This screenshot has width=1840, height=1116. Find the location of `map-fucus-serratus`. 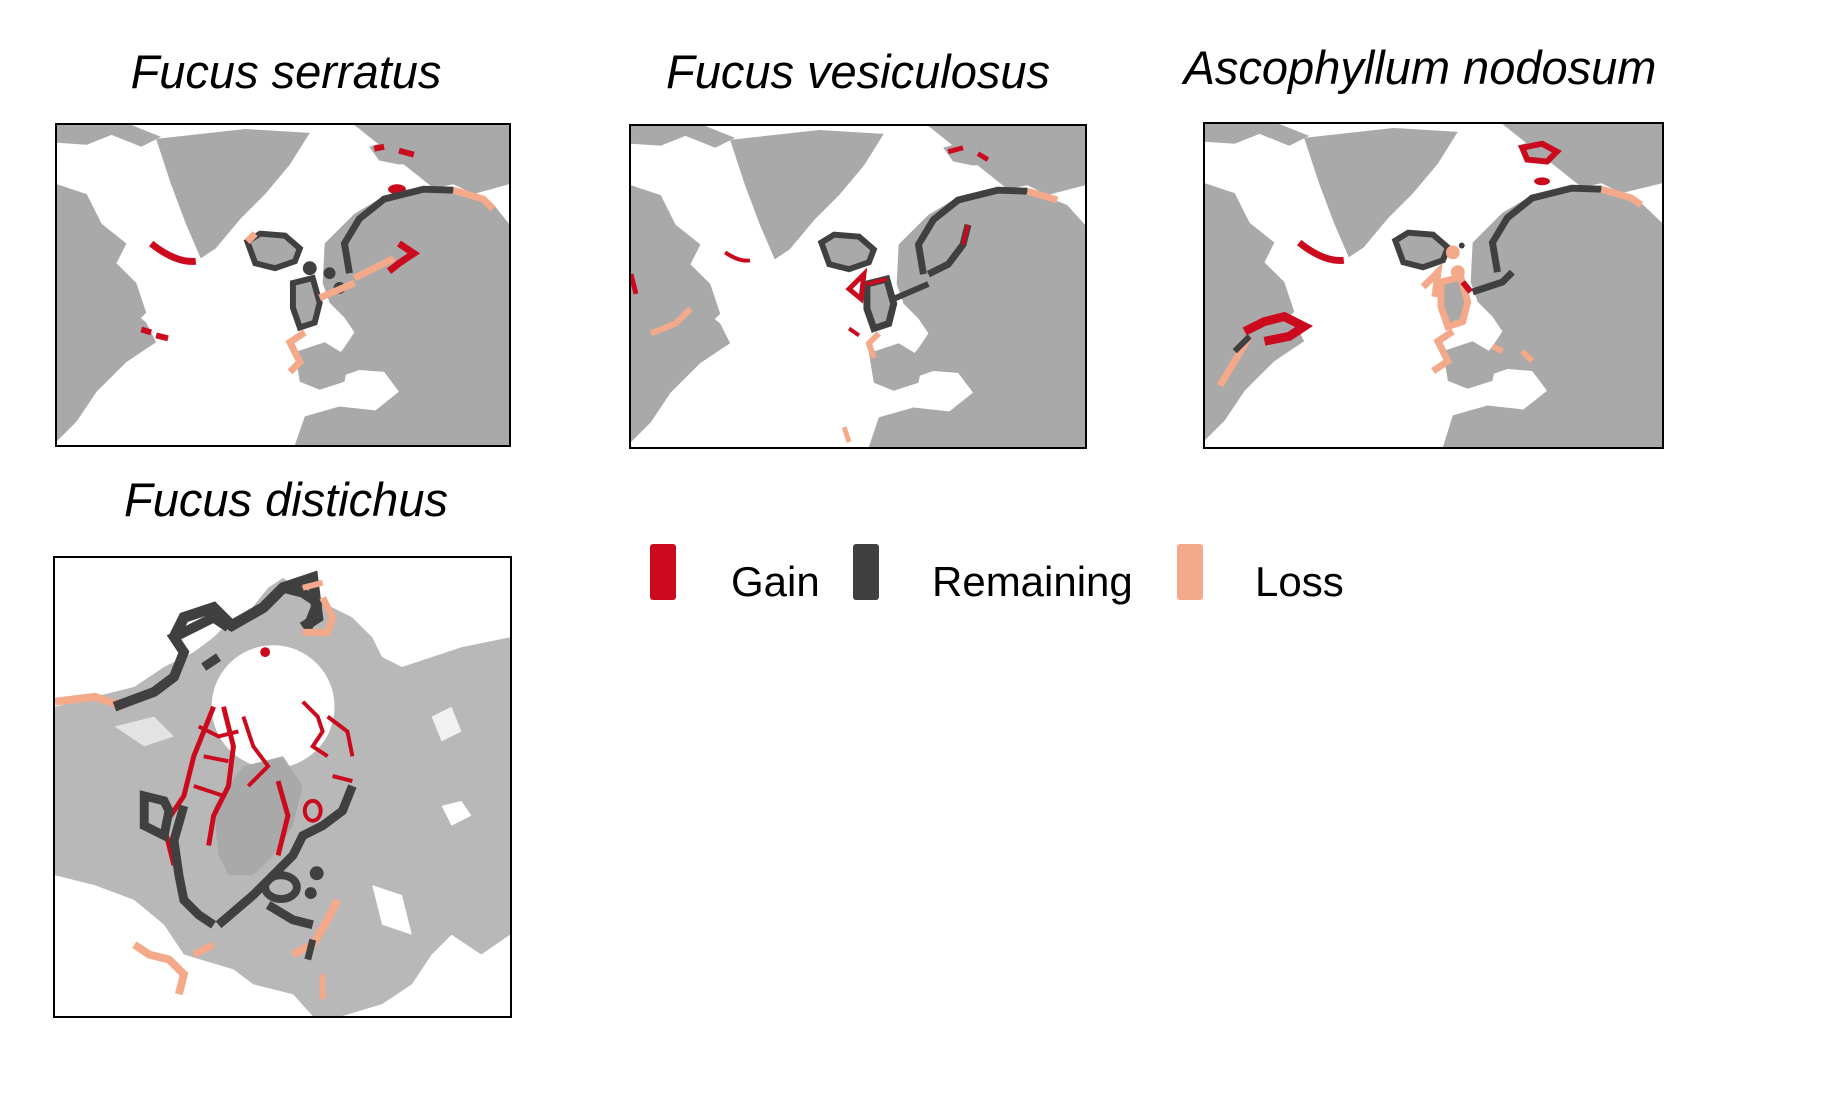

map-fucus-serratus is located at coordinates (283, 285).